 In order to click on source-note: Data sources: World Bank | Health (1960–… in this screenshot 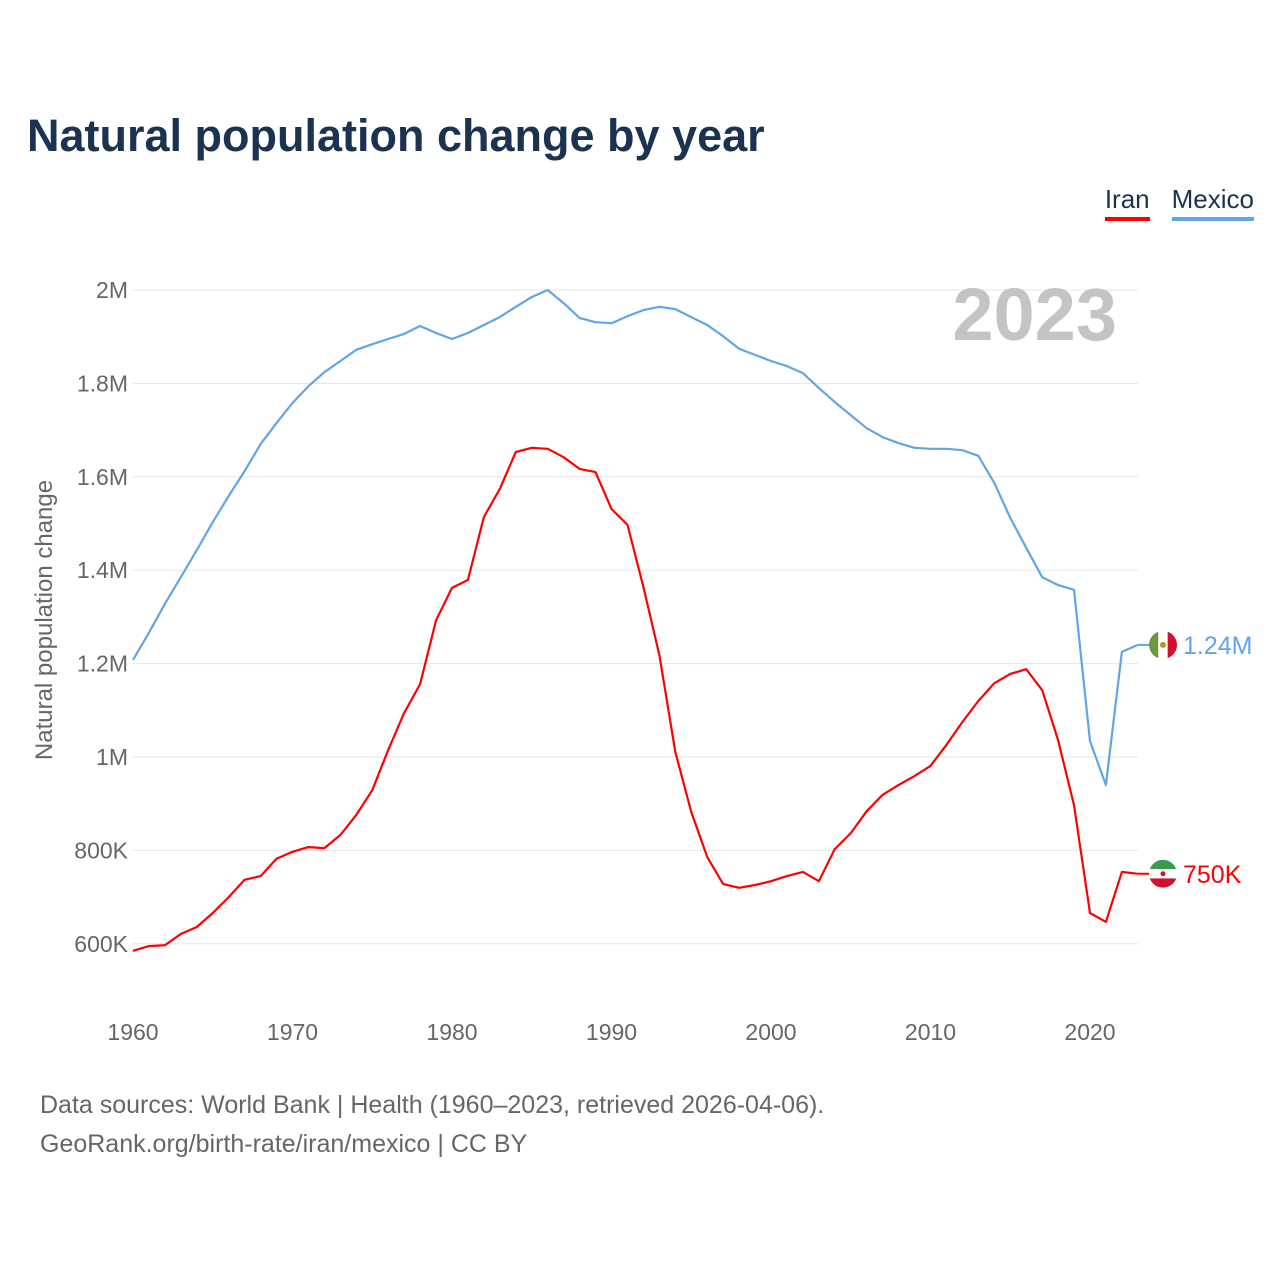, I will do `click(432, 1105)`.